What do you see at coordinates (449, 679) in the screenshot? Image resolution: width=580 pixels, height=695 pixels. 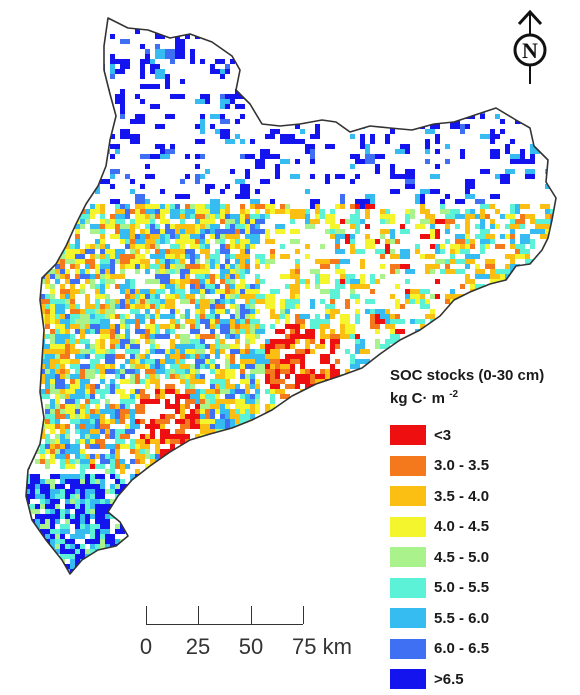 I see `legend-label: >6.5` at bounding box center [449, 679].